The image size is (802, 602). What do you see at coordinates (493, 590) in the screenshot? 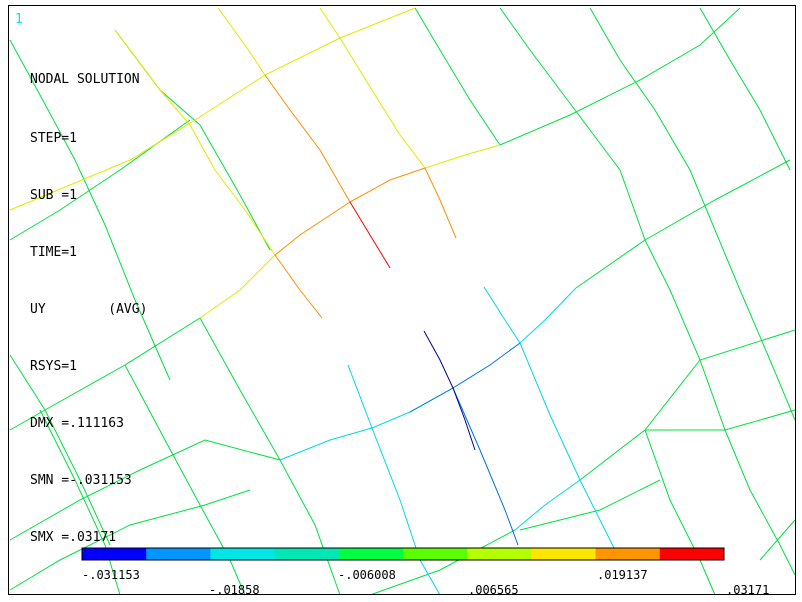
I see `legend-label-4: .006565` at bounding box center [493, 590].